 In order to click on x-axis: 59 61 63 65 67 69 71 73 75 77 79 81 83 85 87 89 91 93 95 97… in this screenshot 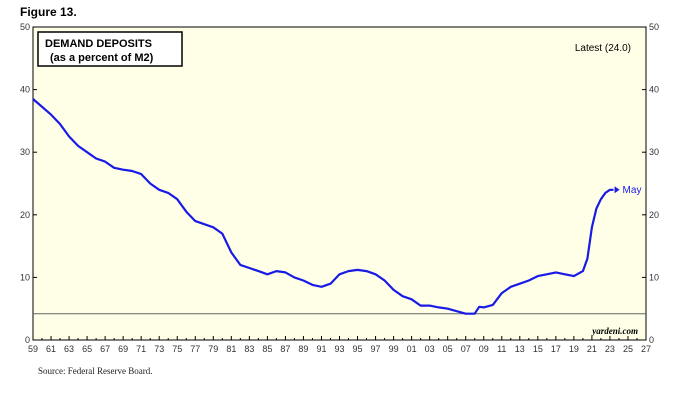, I will do `click(339, 345)`.